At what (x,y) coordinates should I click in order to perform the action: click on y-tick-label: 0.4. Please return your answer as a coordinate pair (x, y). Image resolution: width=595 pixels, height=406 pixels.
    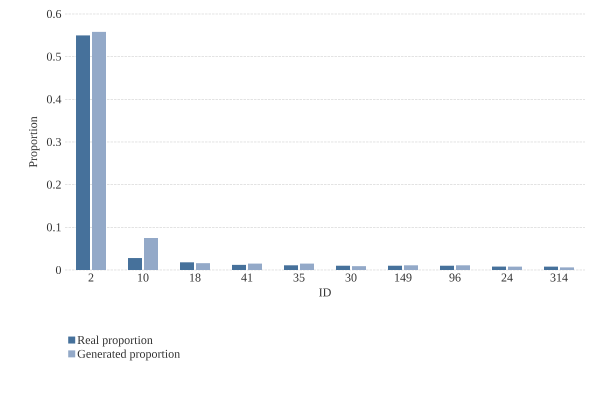
    Looking at the image, I should click on (54, 99).